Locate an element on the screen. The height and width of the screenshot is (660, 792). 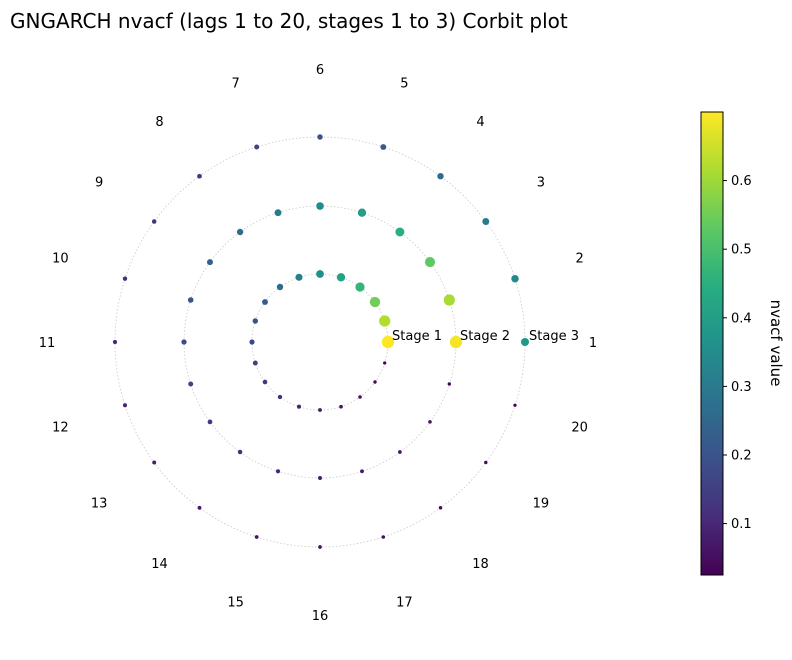
lag-label-3: 3 is located at coordinates (541, 183).